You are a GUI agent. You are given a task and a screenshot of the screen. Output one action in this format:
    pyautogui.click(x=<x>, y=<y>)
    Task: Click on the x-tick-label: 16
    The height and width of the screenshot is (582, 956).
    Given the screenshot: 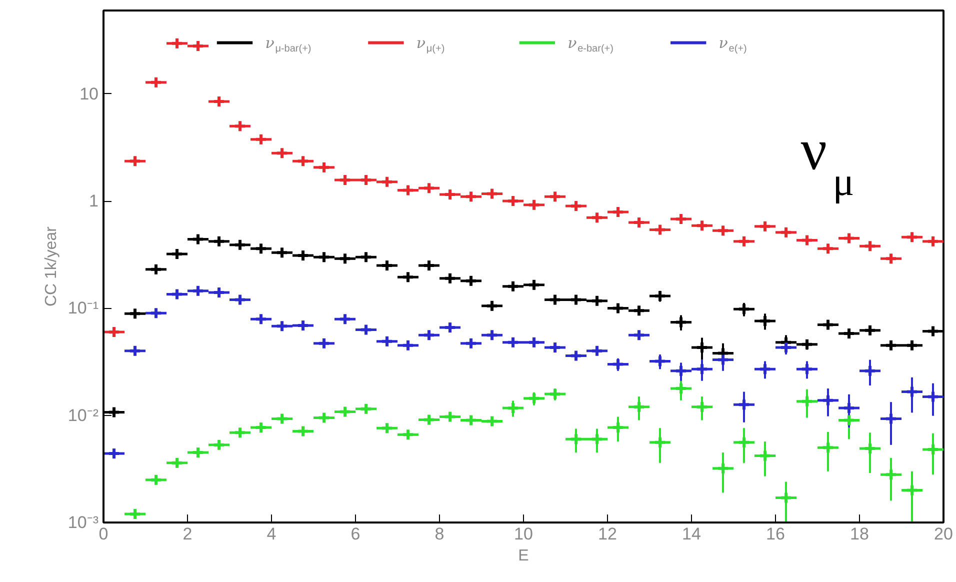 What is the action you would take?
    pyautogui.click(x=775, y=534)
    